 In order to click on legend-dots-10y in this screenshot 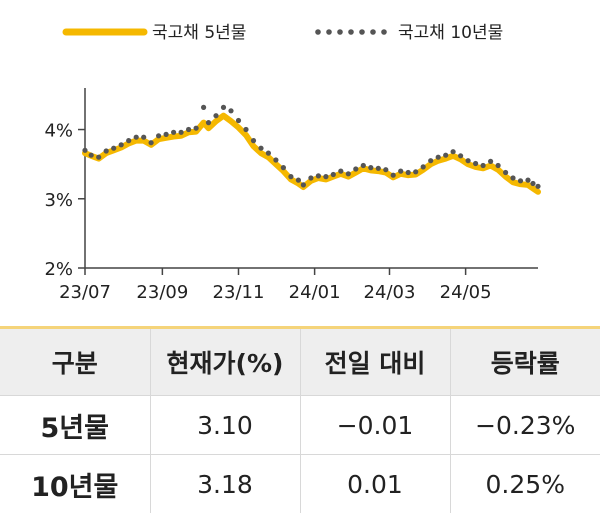, I will do `click(351, 32)`.